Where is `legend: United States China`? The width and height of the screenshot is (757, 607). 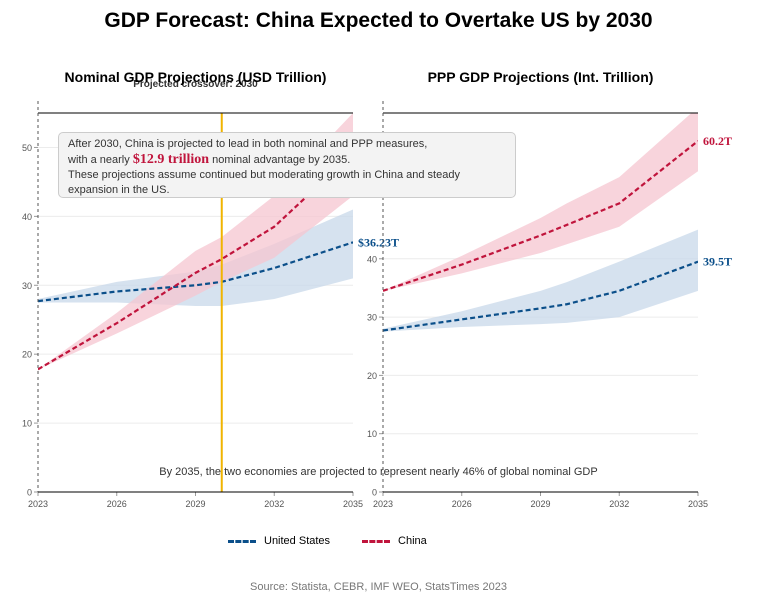
legend: United States China is located at coordinates (327, 541).